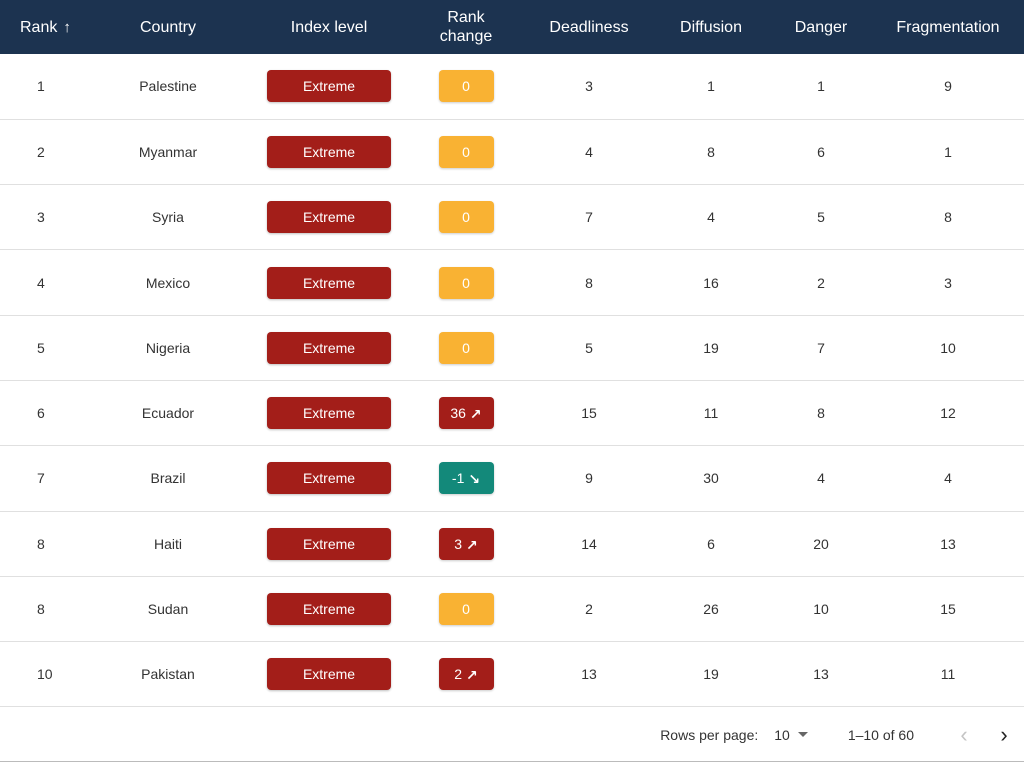 This screenshot has height=763, width=1024. Describe the element at coordinates (512, 413) in the screenshot. I see `table-row: 6 Ecuador Extreme 36 ↗ 15 11 8 12` at that location.